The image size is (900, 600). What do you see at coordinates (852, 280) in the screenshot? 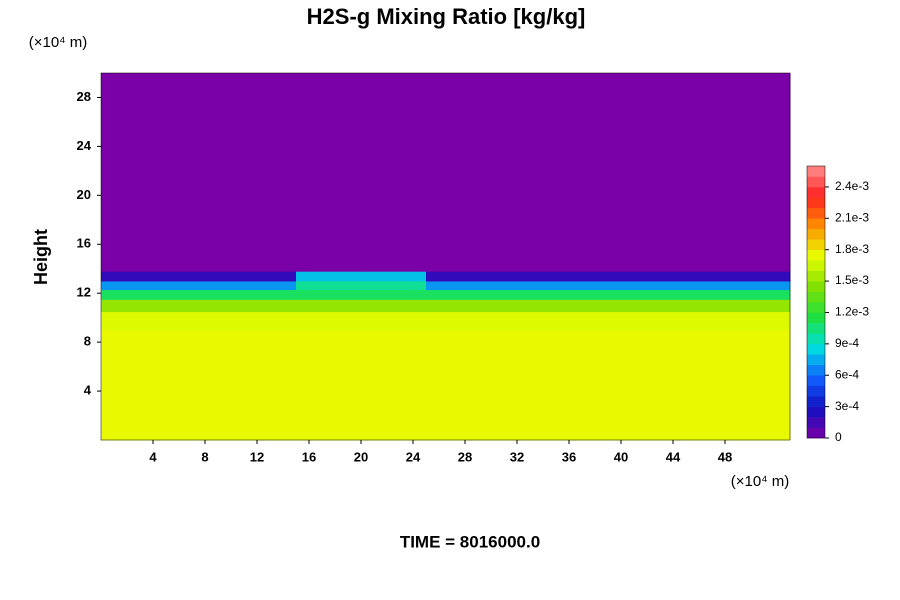
I see `colorbar-tick-label: 1.5e-3` at bounding box center [852, 280].